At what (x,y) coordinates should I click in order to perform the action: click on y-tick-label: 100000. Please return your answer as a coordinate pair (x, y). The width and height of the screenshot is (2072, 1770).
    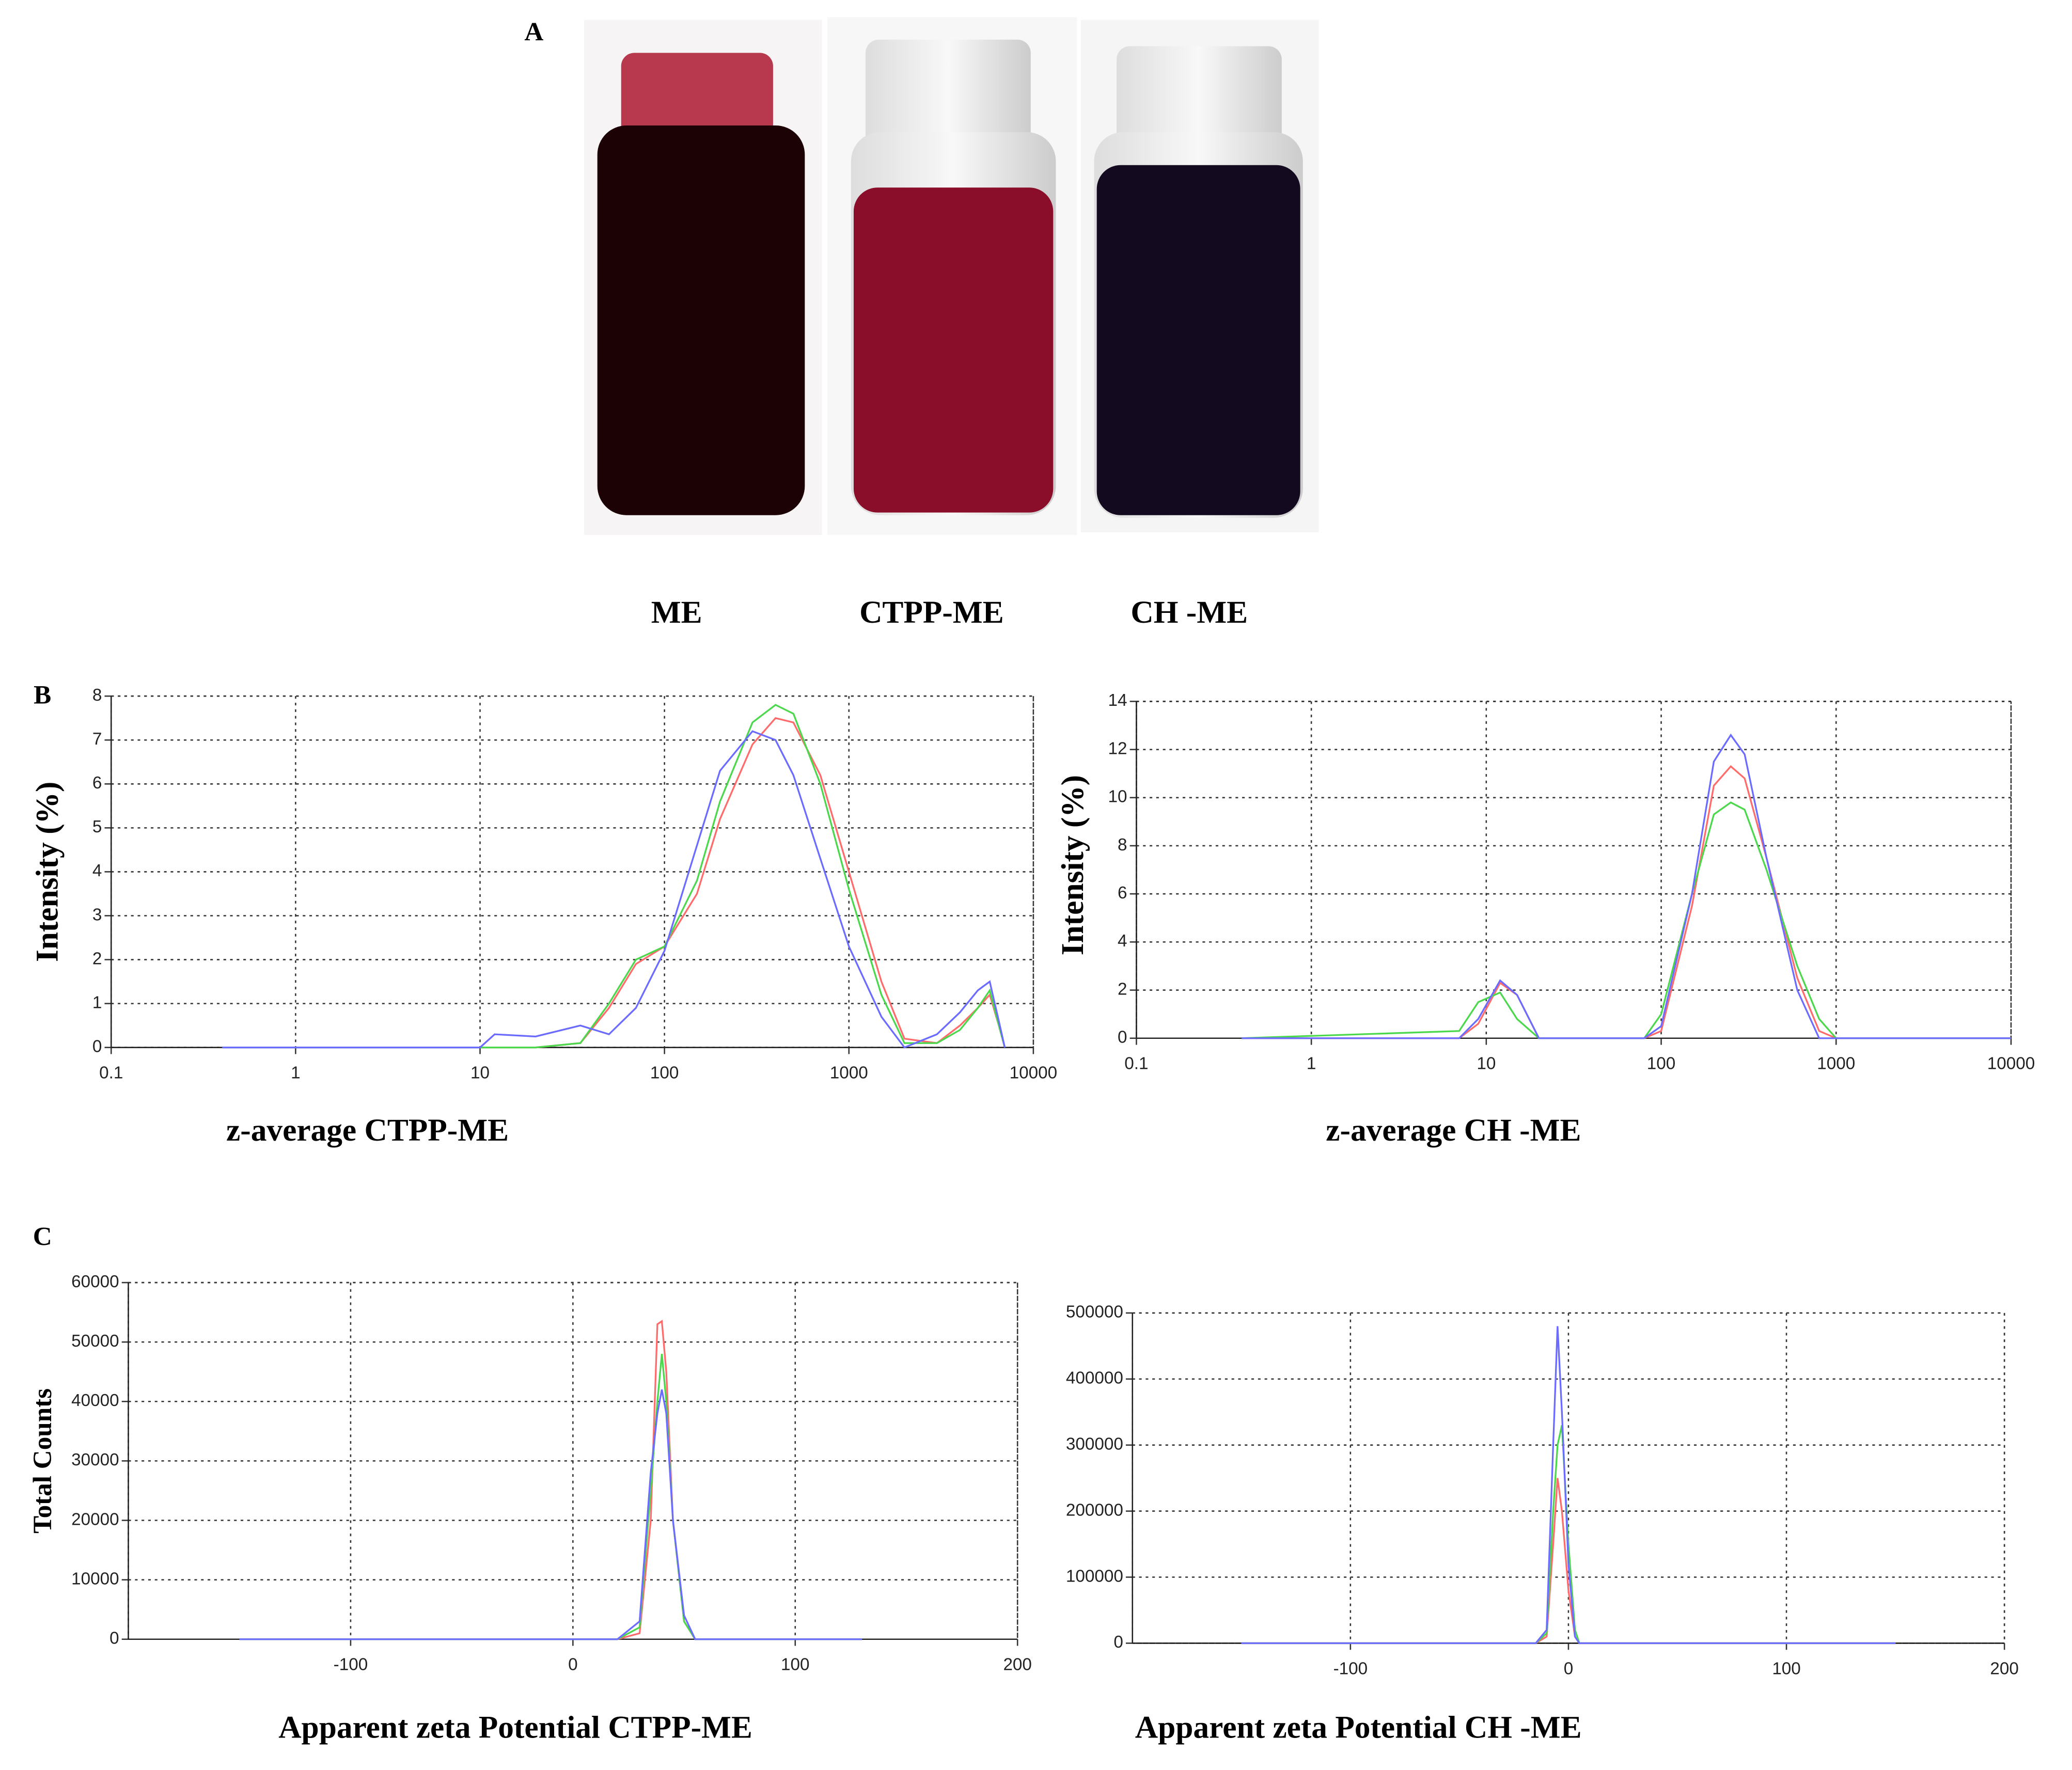
    Looking at the image, I should click on (1094, 1576).